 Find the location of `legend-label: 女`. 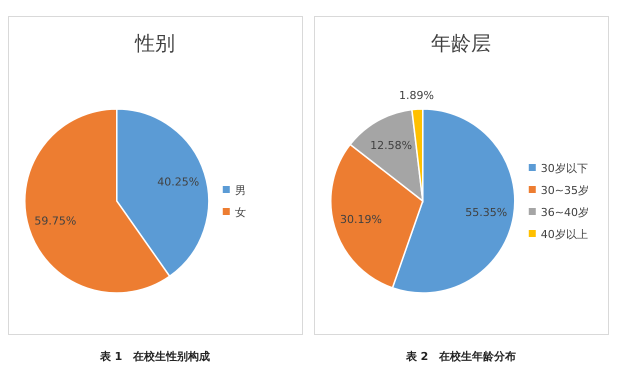

legend-label: 女 is located at coordinates (240, 212).